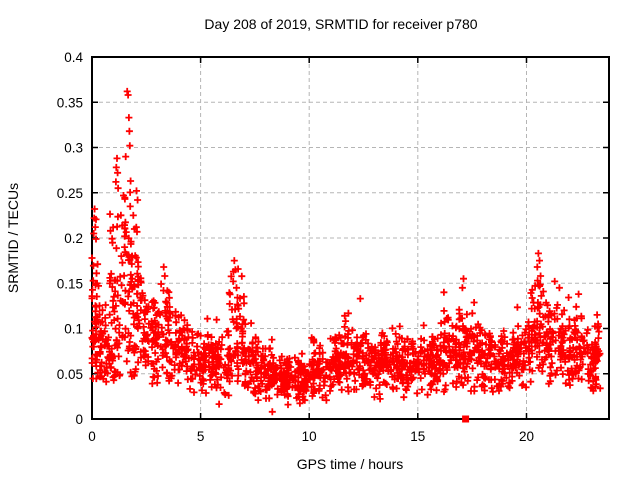  What do you see at coordinates (79, 419) in the screenshot?
I see `y-tick-label: 0` at bounding box center [79, 419].